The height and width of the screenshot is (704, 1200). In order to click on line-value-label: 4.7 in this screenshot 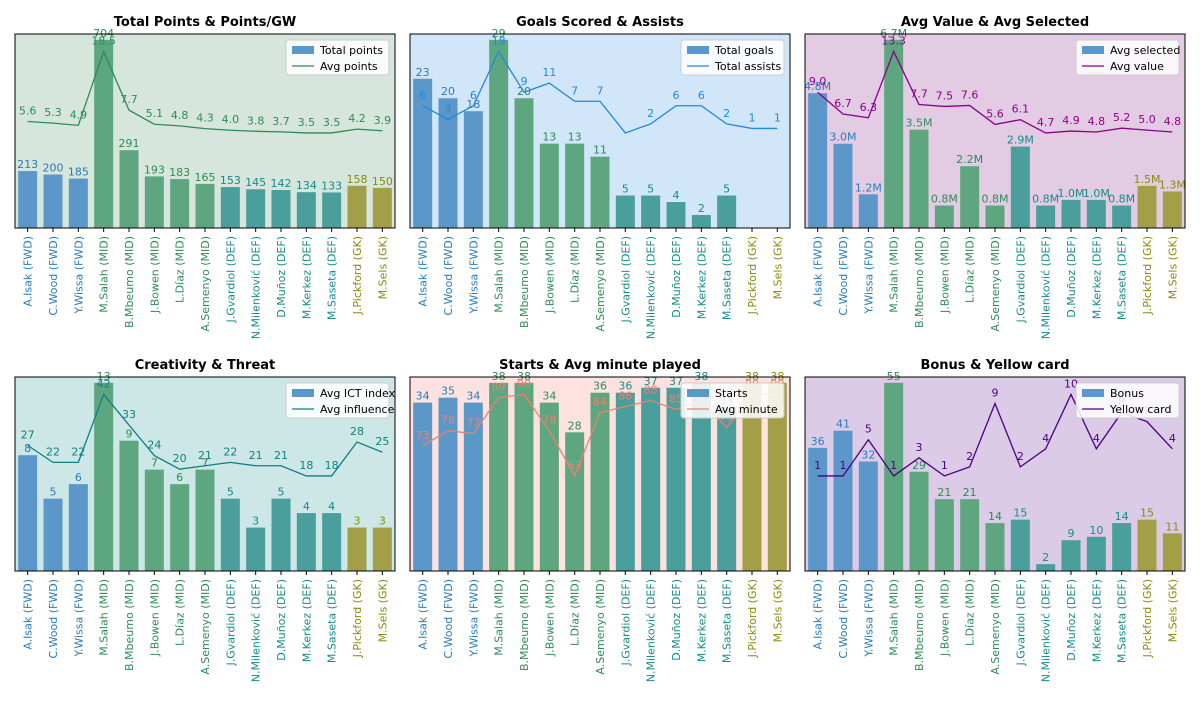, I will do `click(1046, 122)`.